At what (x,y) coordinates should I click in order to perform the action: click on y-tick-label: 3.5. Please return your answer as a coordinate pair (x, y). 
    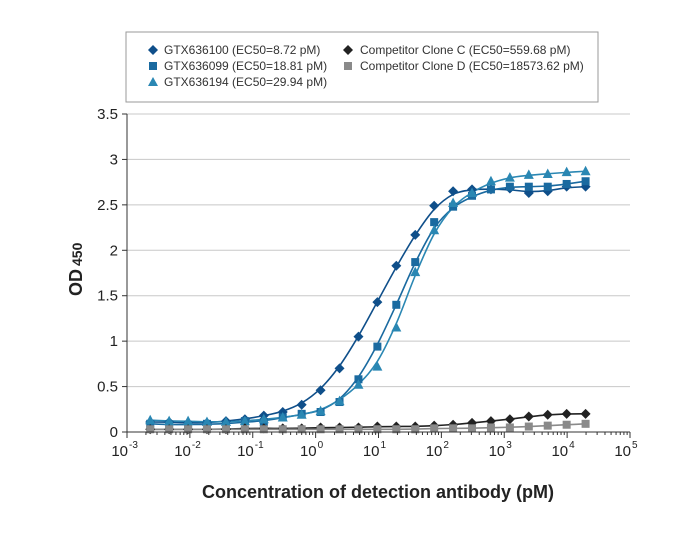
    Looking at the image, I should click on (107, 114).